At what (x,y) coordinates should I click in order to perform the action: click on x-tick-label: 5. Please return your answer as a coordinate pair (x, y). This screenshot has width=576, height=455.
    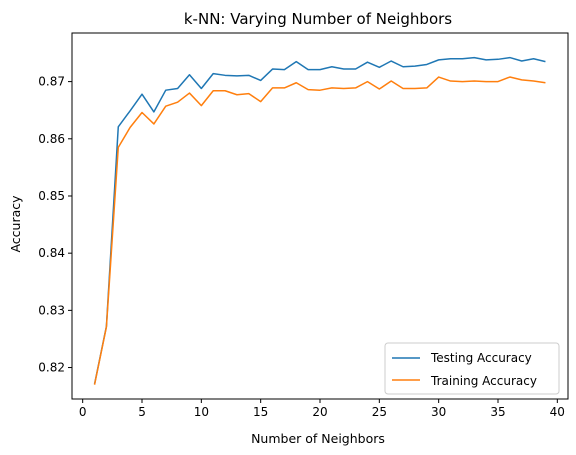
    Looking at the image, I should click on (142, 412).